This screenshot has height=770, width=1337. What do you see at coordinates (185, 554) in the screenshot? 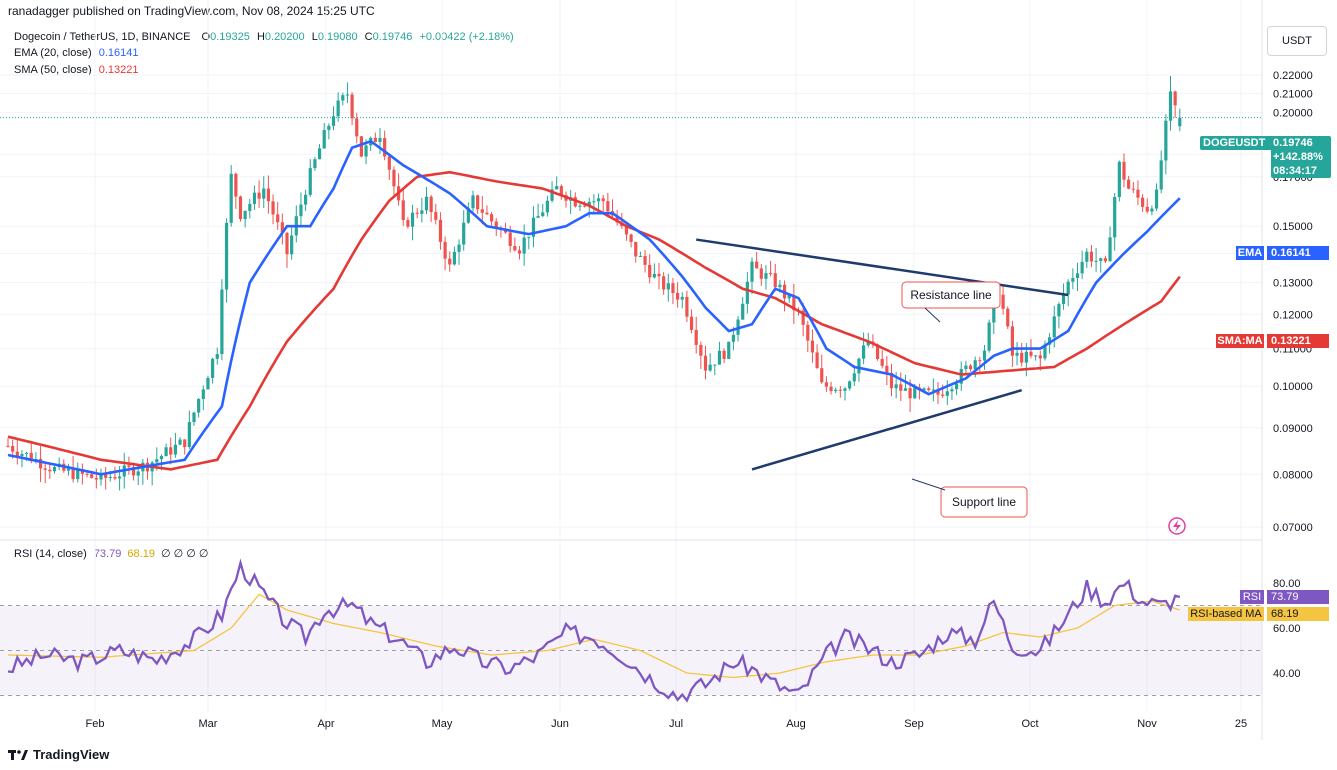
I see `rsi-legend-extra: ∅ ∅ ∅ ∅` at bounding box center [185, 554].